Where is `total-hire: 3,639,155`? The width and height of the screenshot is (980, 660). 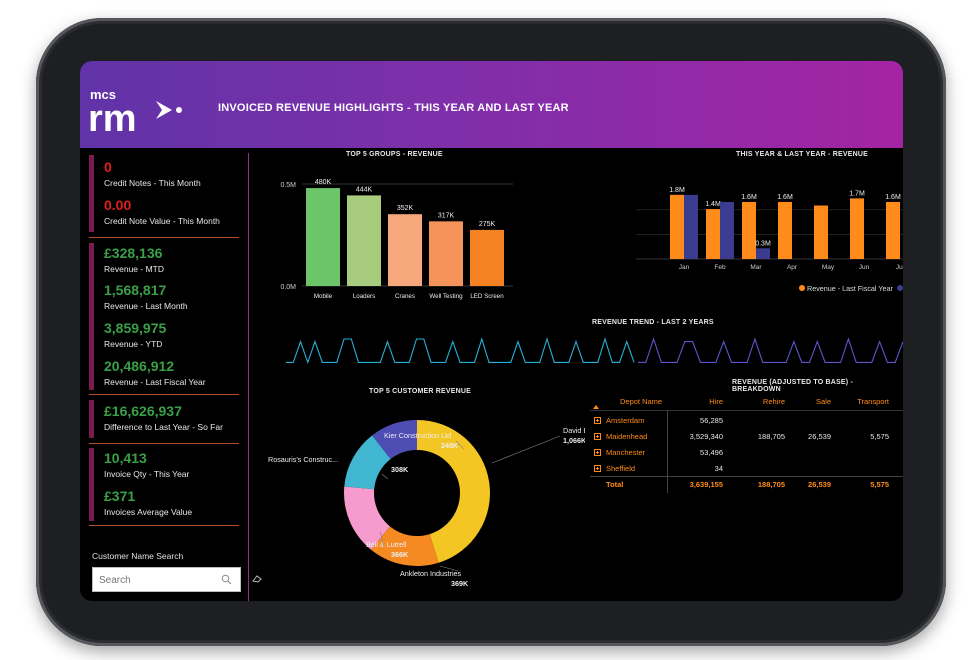 total-hire: 3,639,155 is located at coordinates (706, 484).